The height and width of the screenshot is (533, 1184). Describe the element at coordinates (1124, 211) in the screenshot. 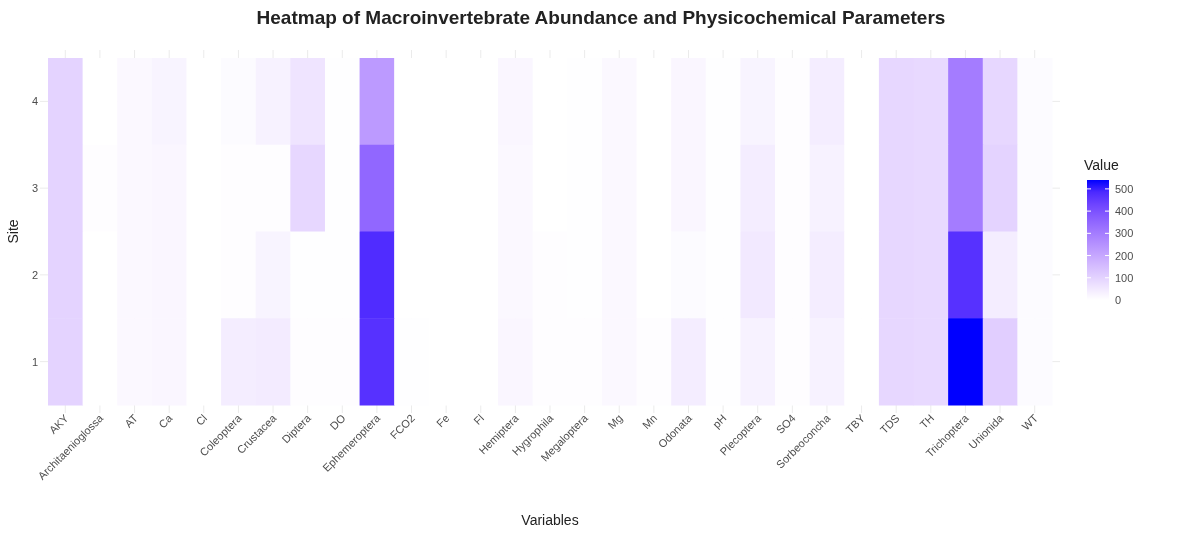

I see `color-bar-label: 400` at that location.